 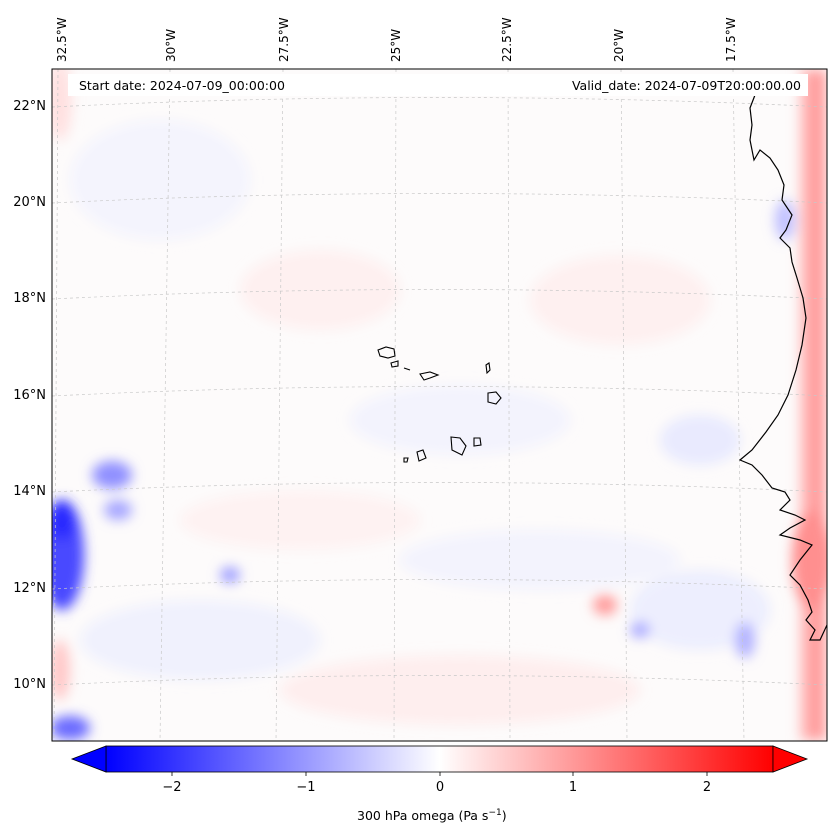 What do you see at coordinates (29, 684) in the screenshot?
I see `lat-label: 10°N` at bounding box center [29, 684].